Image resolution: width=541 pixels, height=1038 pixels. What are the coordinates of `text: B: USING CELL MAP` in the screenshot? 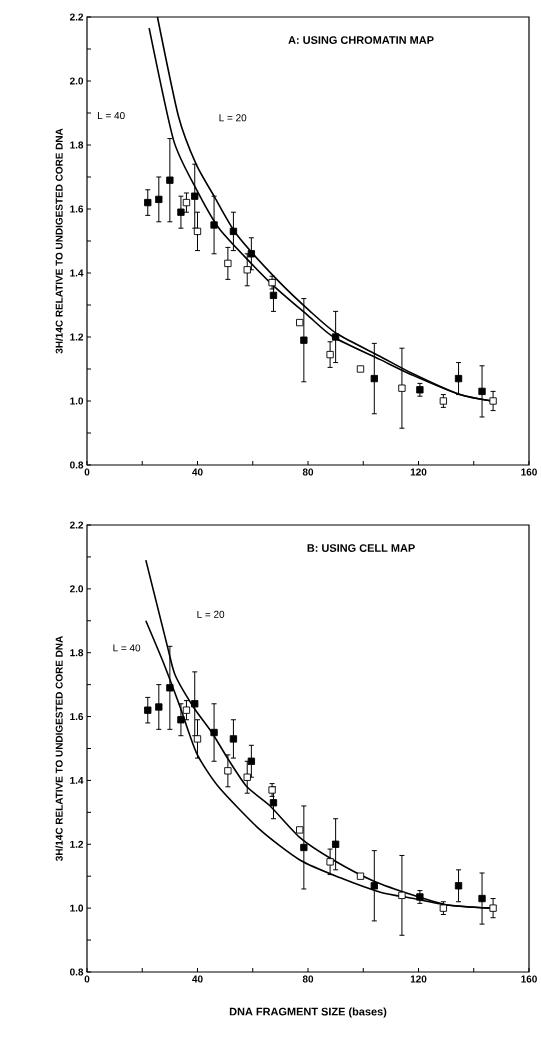 It's located at (361, 548).